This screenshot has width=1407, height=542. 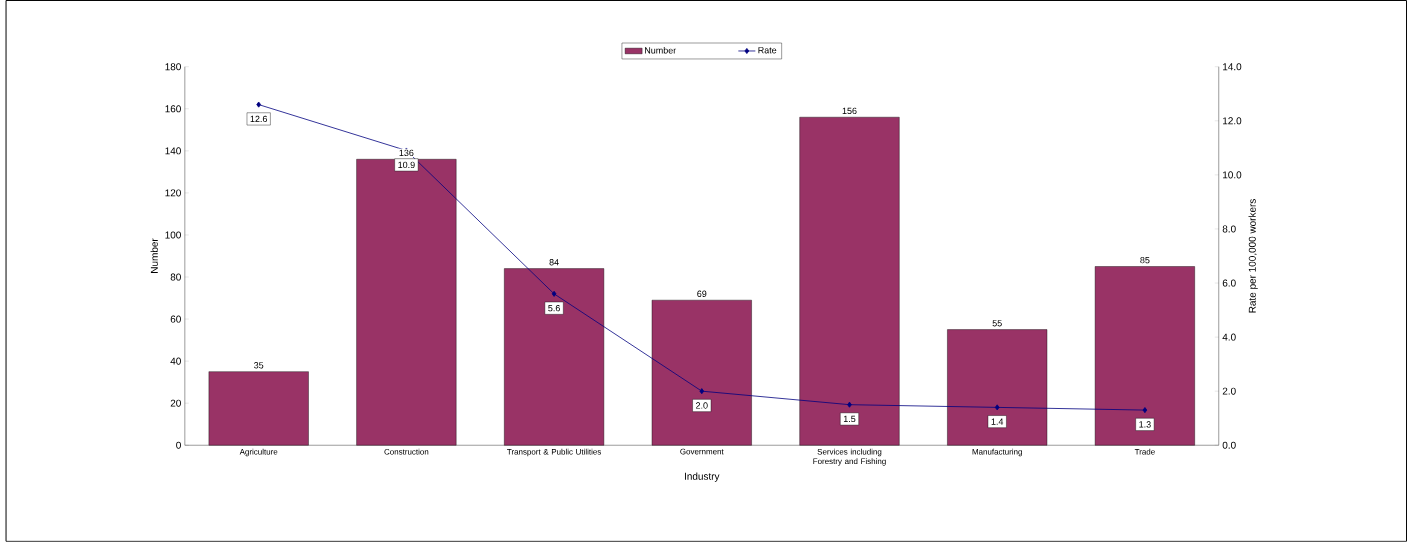 What do you see at coordinates (1145, 260) in the screenshot?
I see `data-label: 85` at bounding box center [1145, 260].